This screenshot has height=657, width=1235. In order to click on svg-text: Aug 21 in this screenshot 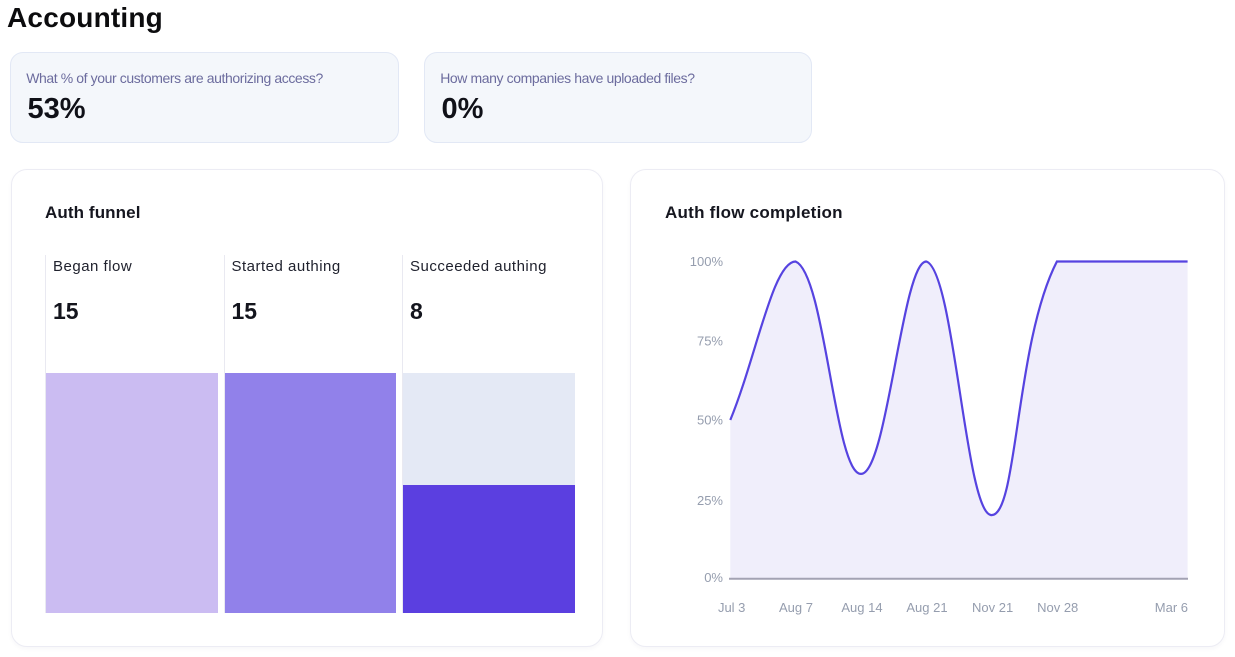, I will do `click(926, 607)`.